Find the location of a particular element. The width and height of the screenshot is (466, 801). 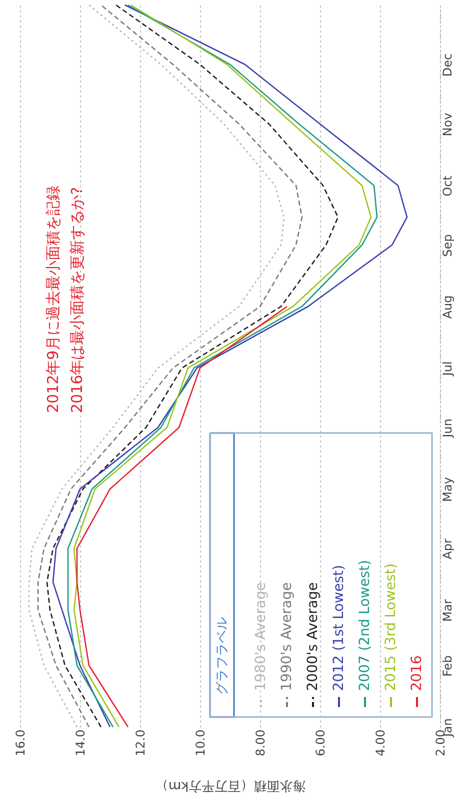

text: 2015 (3rd Lowest) is located at coordinates (391, 627).